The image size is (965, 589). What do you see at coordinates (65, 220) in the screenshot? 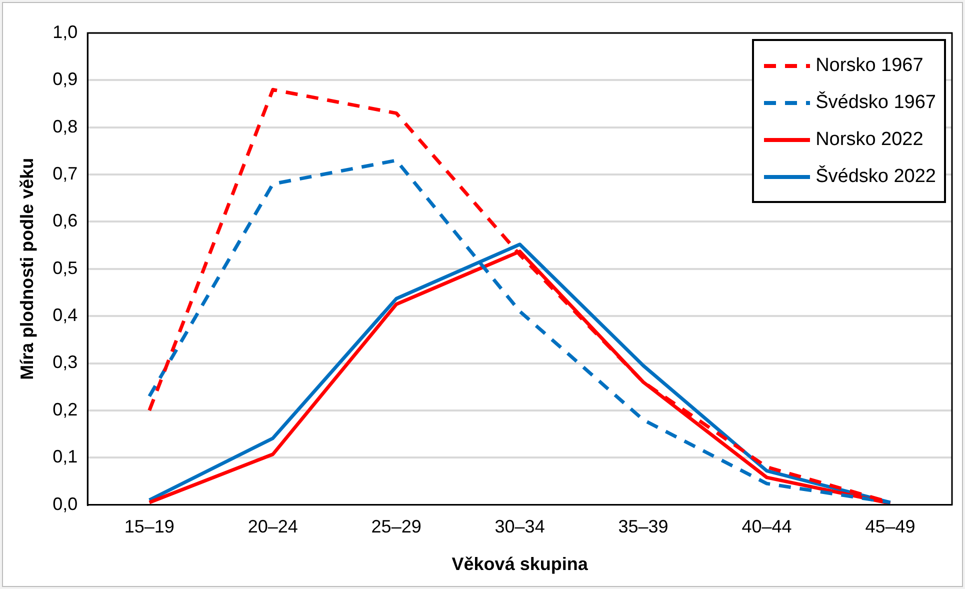
I see `y-tick-label: 0,6` at bounding box center [65, 220].